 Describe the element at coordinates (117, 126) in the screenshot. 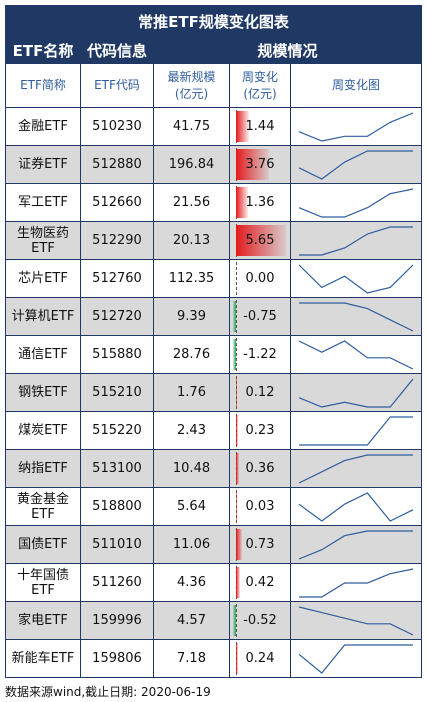

I see `etf-code-cell: 510230` at that location.